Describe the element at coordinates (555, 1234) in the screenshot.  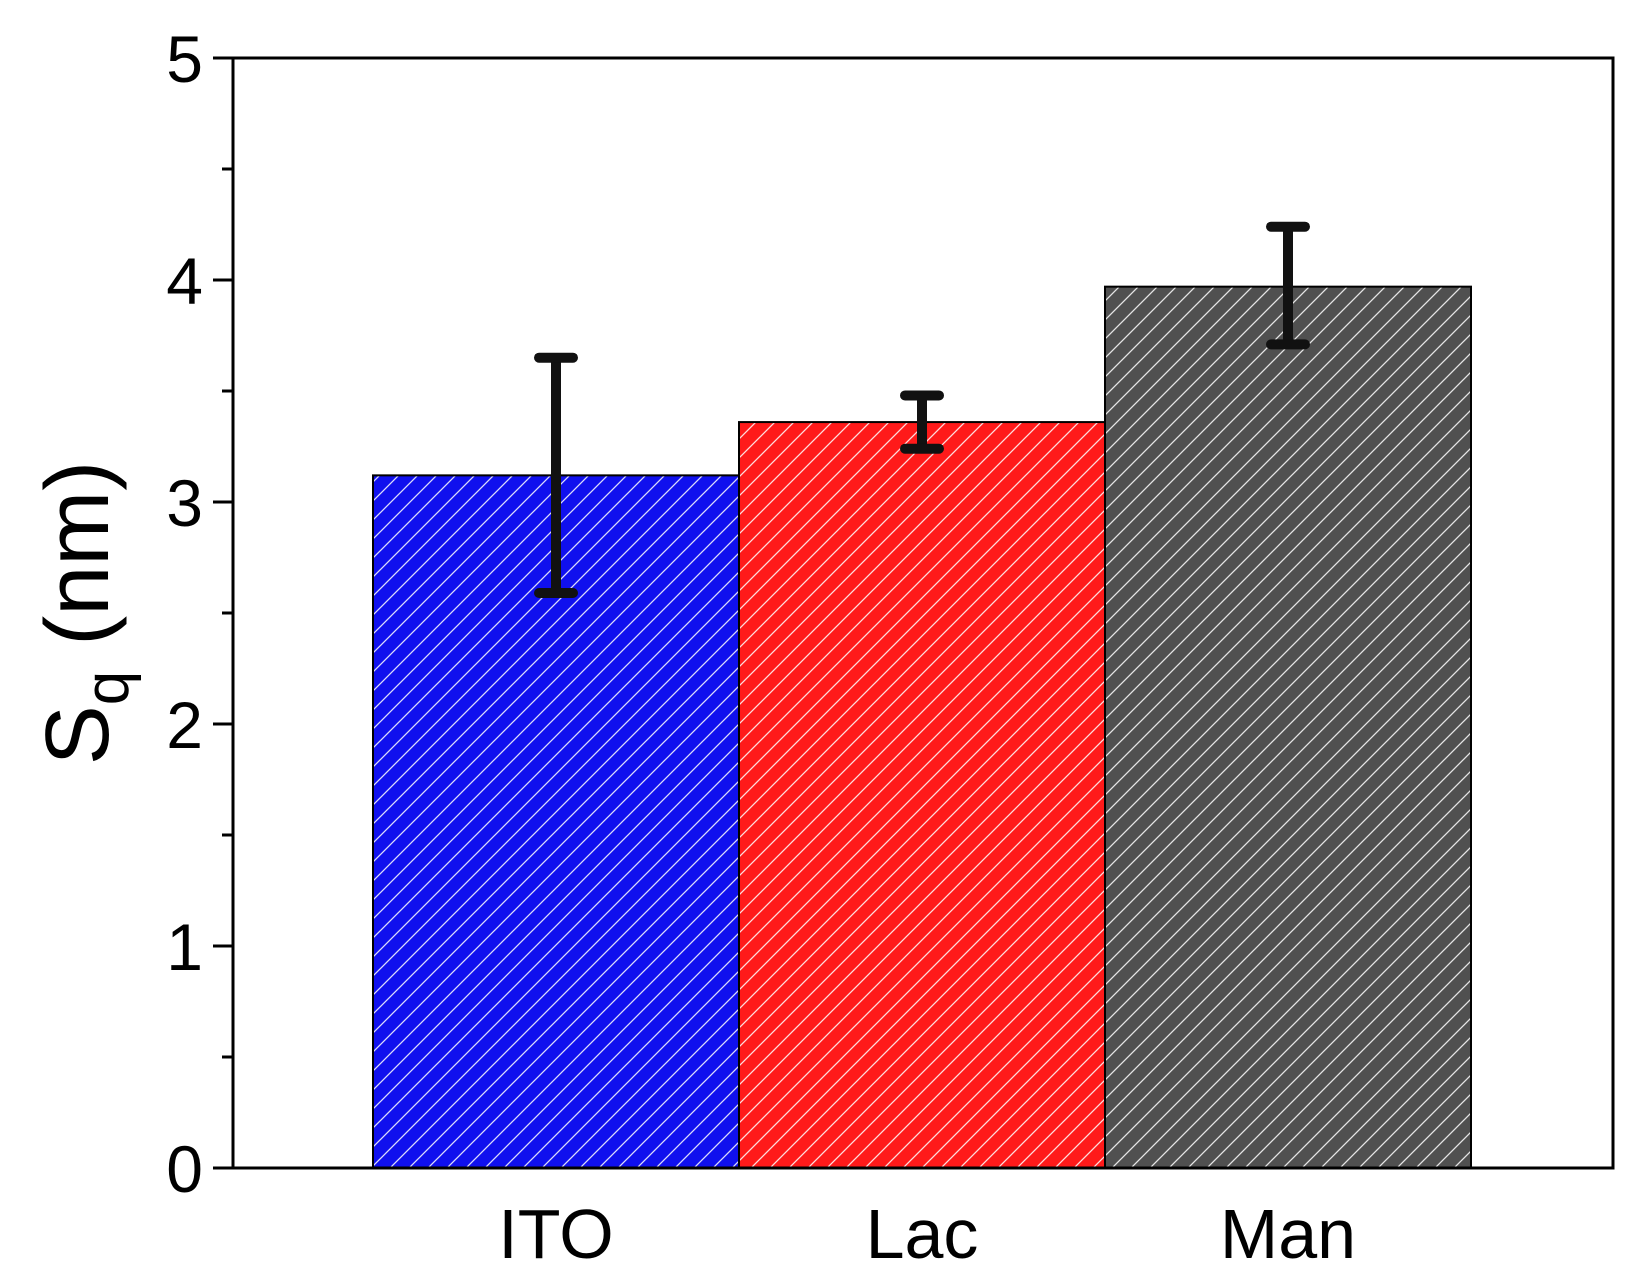
I see `x-tick-label-ito: ITO` at that location.